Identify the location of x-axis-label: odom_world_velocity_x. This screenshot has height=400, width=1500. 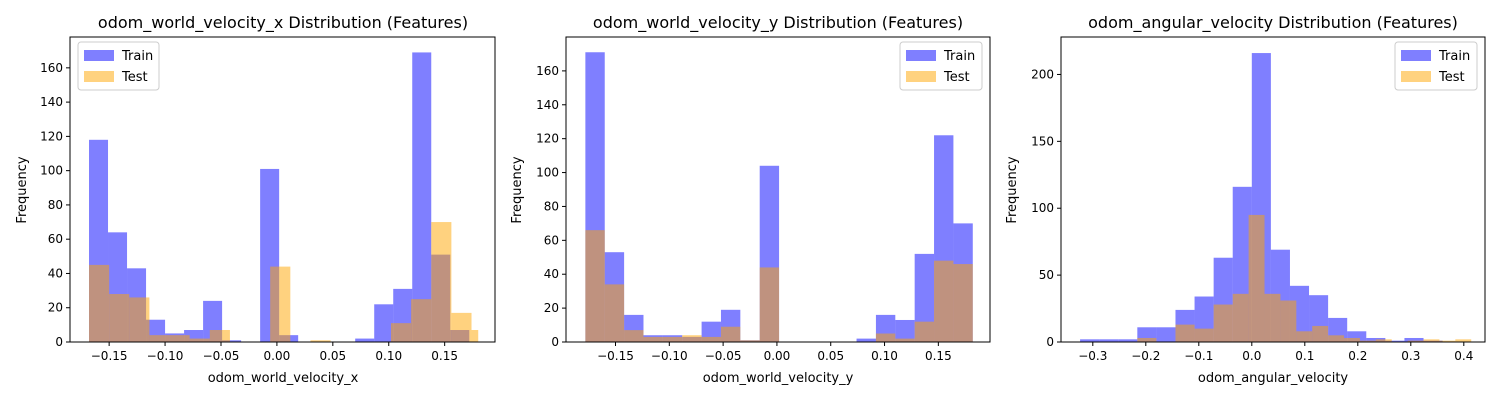
(283, 378).